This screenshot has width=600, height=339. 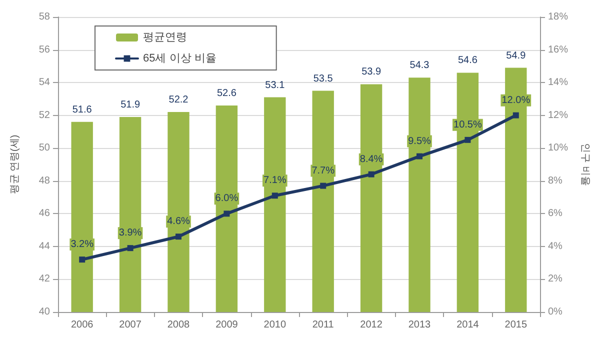 What do you see at coordinates (165, 38) in the screenshot?
I see `legend-label: 평균연령` at bounding box center [165, 38].